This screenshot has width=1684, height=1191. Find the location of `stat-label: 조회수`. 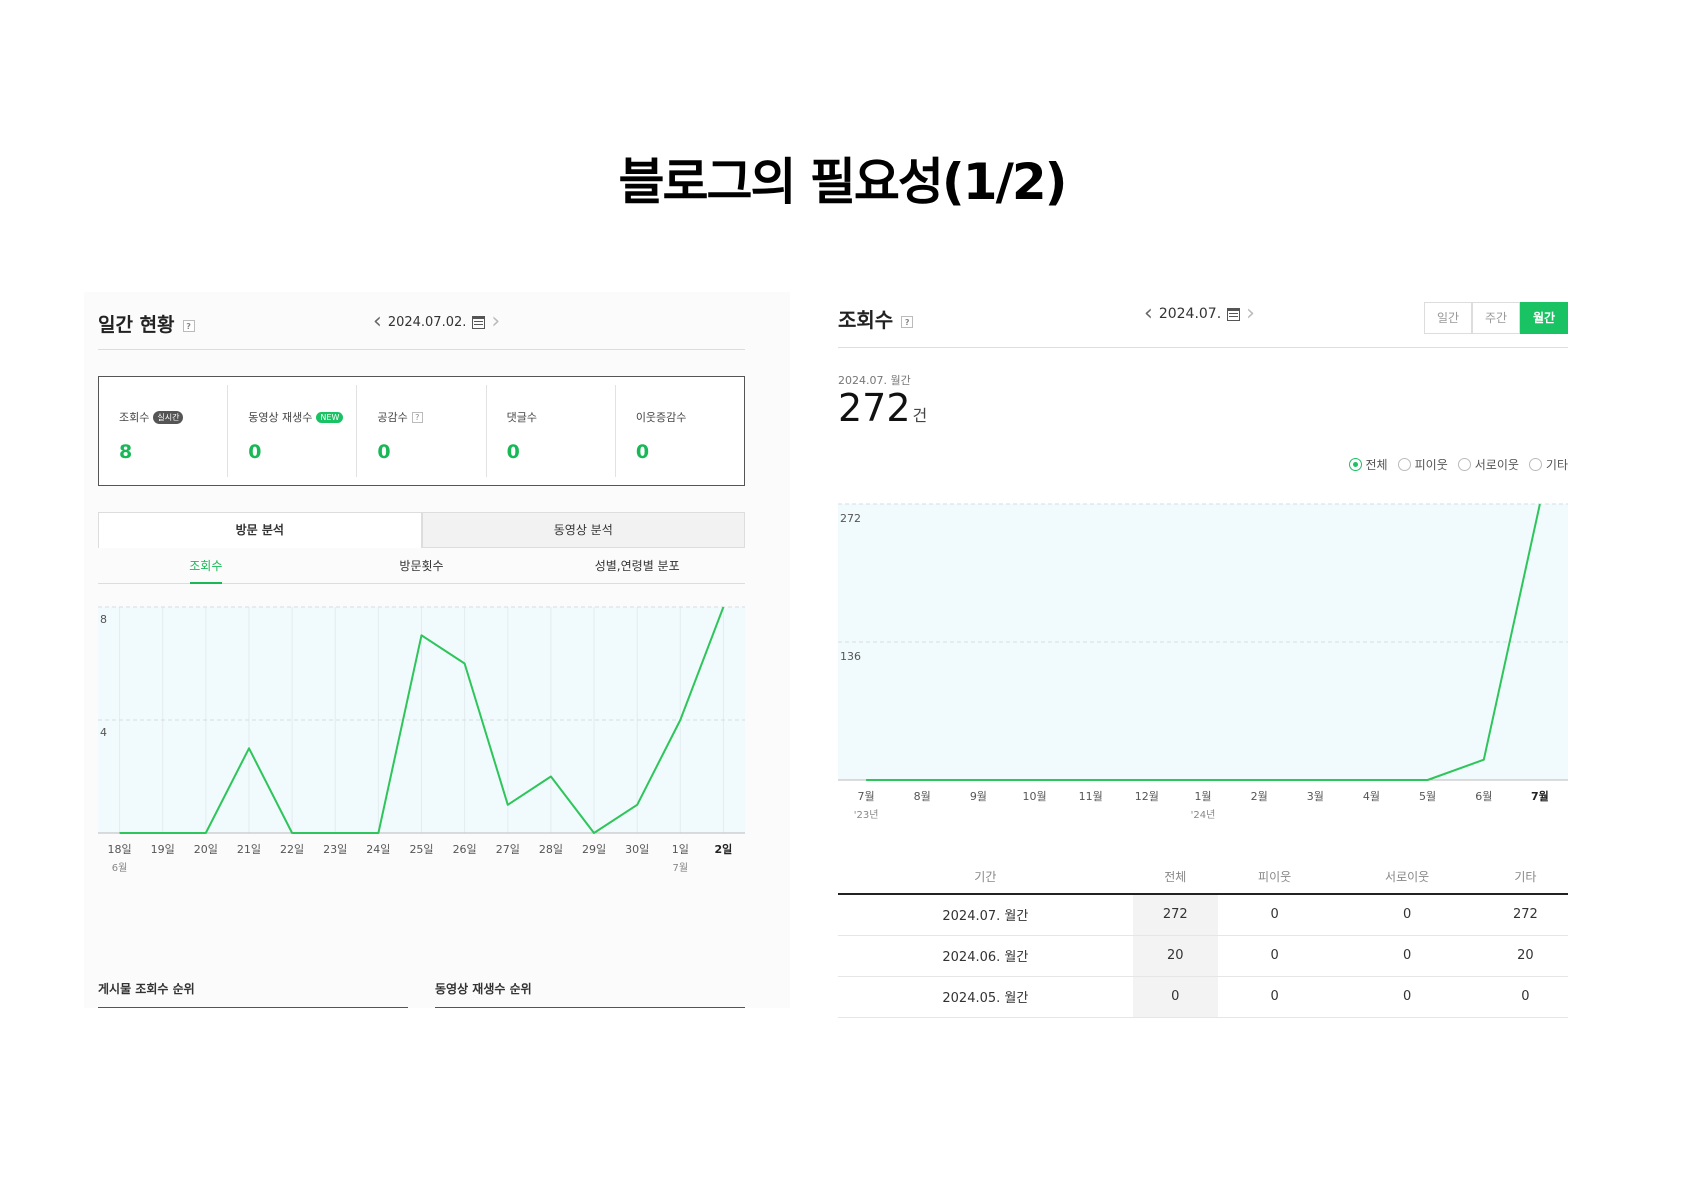

stat-label: 조회수 is located at coordinates (134, 417).